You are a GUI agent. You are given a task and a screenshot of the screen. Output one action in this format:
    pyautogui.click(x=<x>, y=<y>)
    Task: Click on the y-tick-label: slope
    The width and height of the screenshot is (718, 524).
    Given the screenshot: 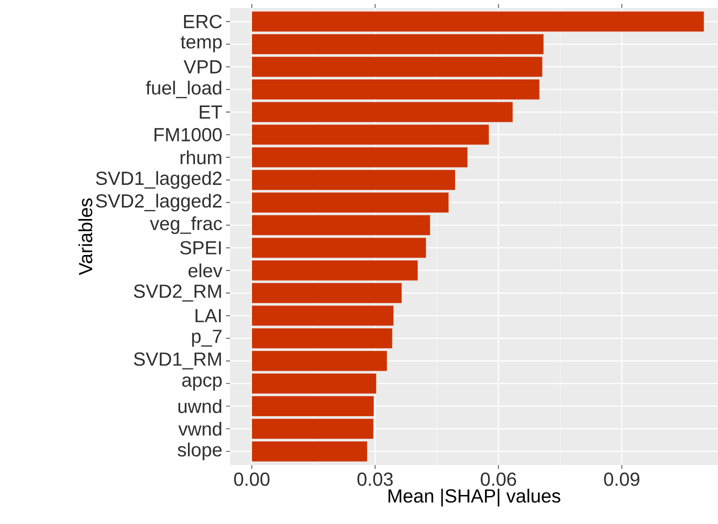 What is the action you would take?
    pyautogui.click(x=200, y=451)
    